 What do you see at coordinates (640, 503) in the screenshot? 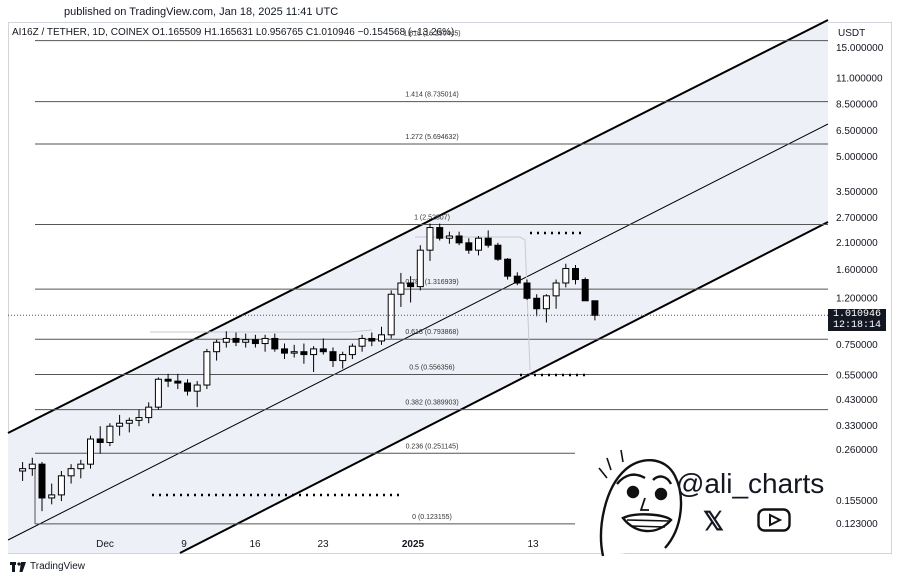
I see `mascot-face-logo` at bounding box center [640, 503].